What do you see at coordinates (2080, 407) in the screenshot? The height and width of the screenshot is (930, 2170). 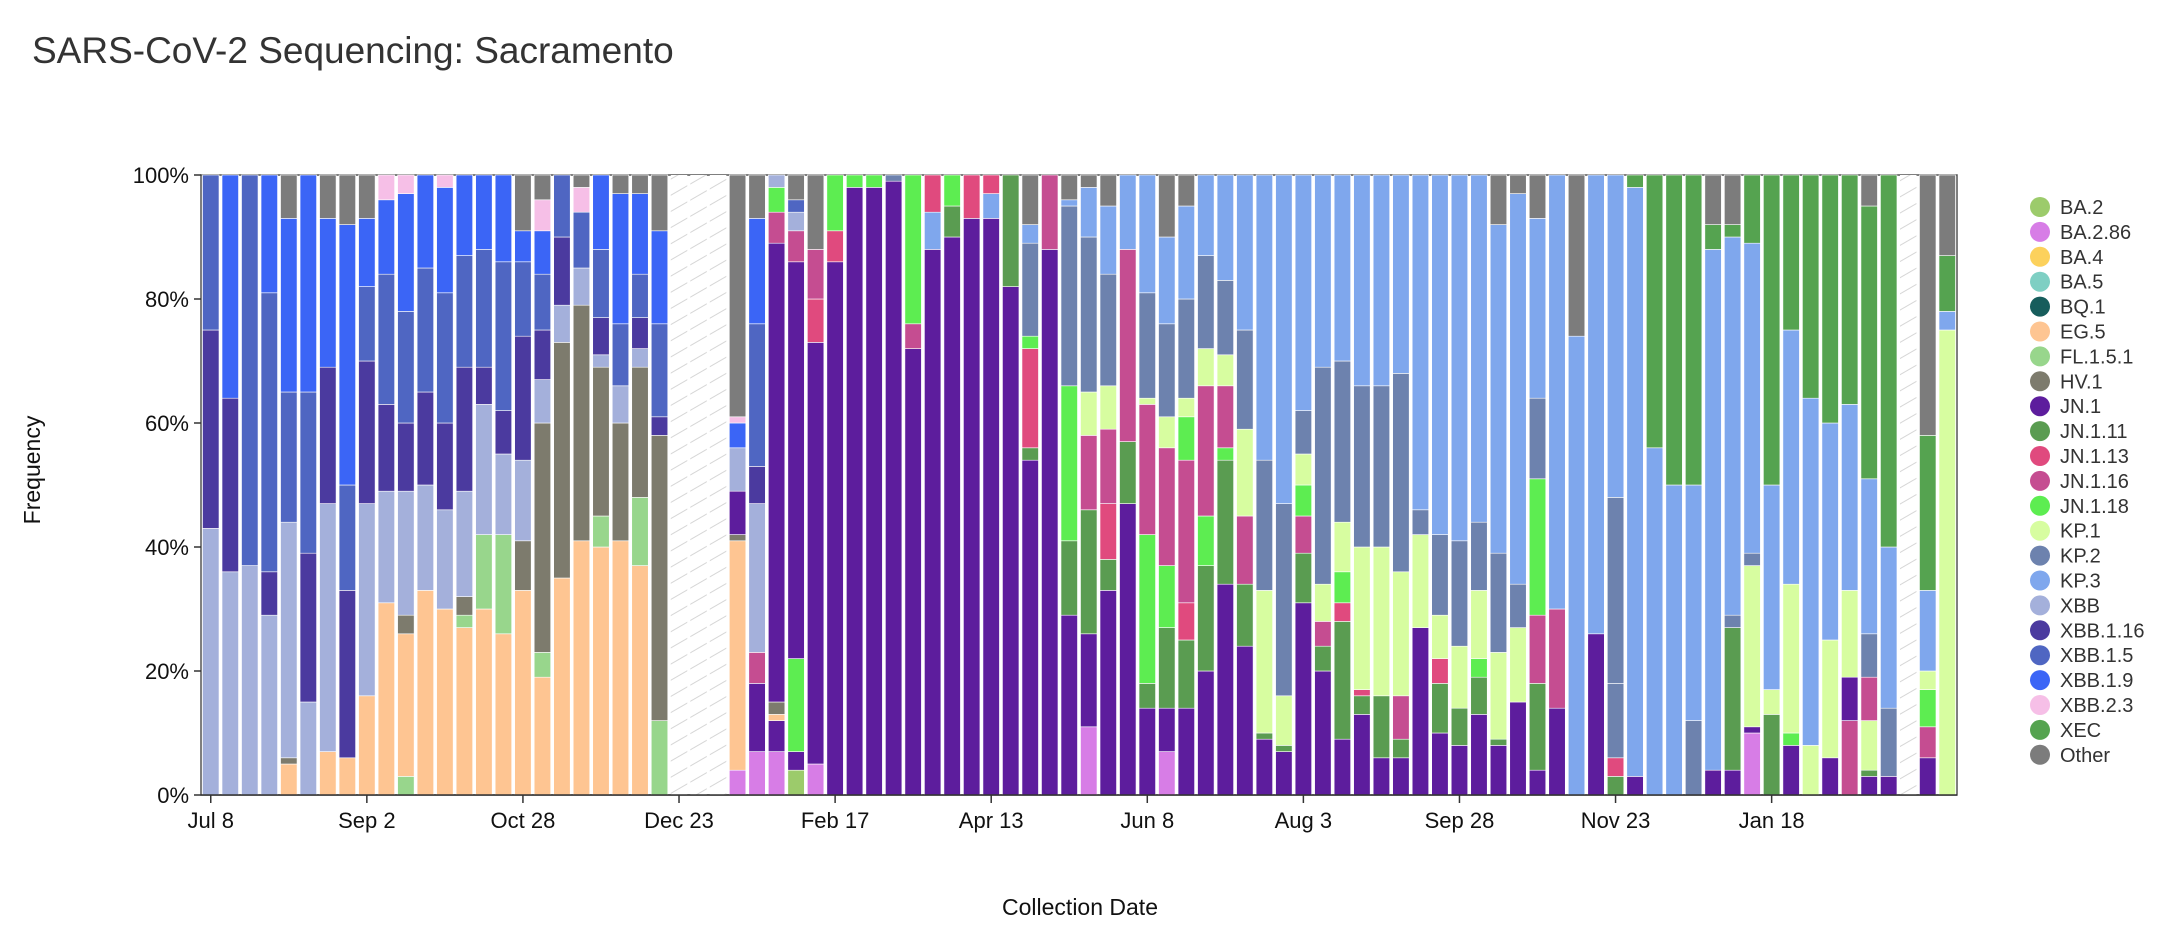 I see `legend-label: JN.1` at bounding box center [2080, 407].